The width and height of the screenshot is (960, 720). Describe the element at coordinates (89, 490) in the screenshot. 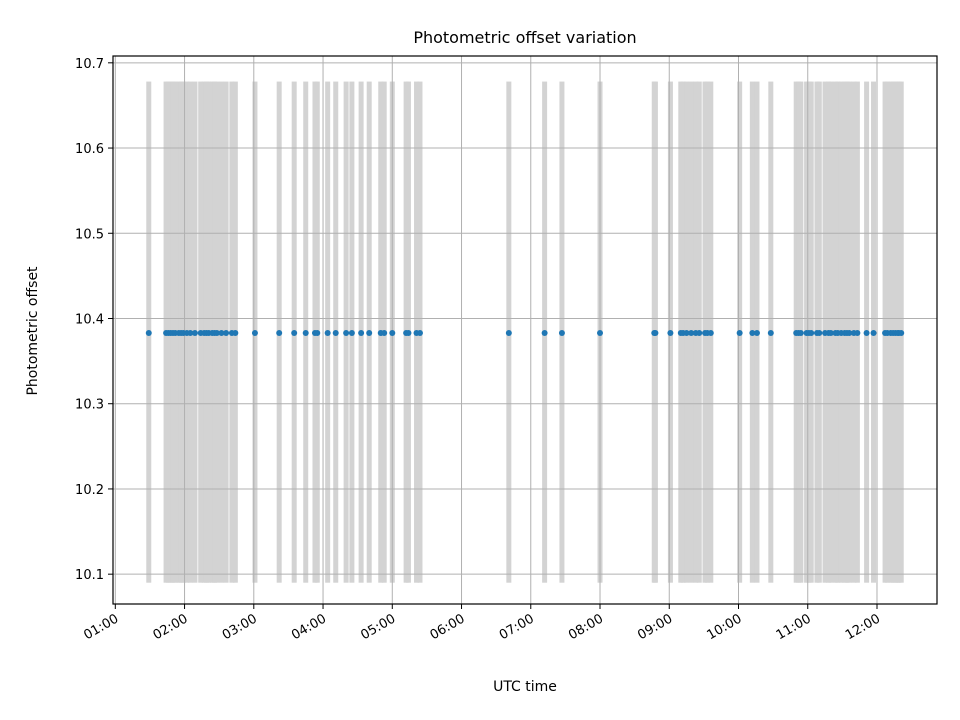

I see `y-tick-label: 10.2` at that location.